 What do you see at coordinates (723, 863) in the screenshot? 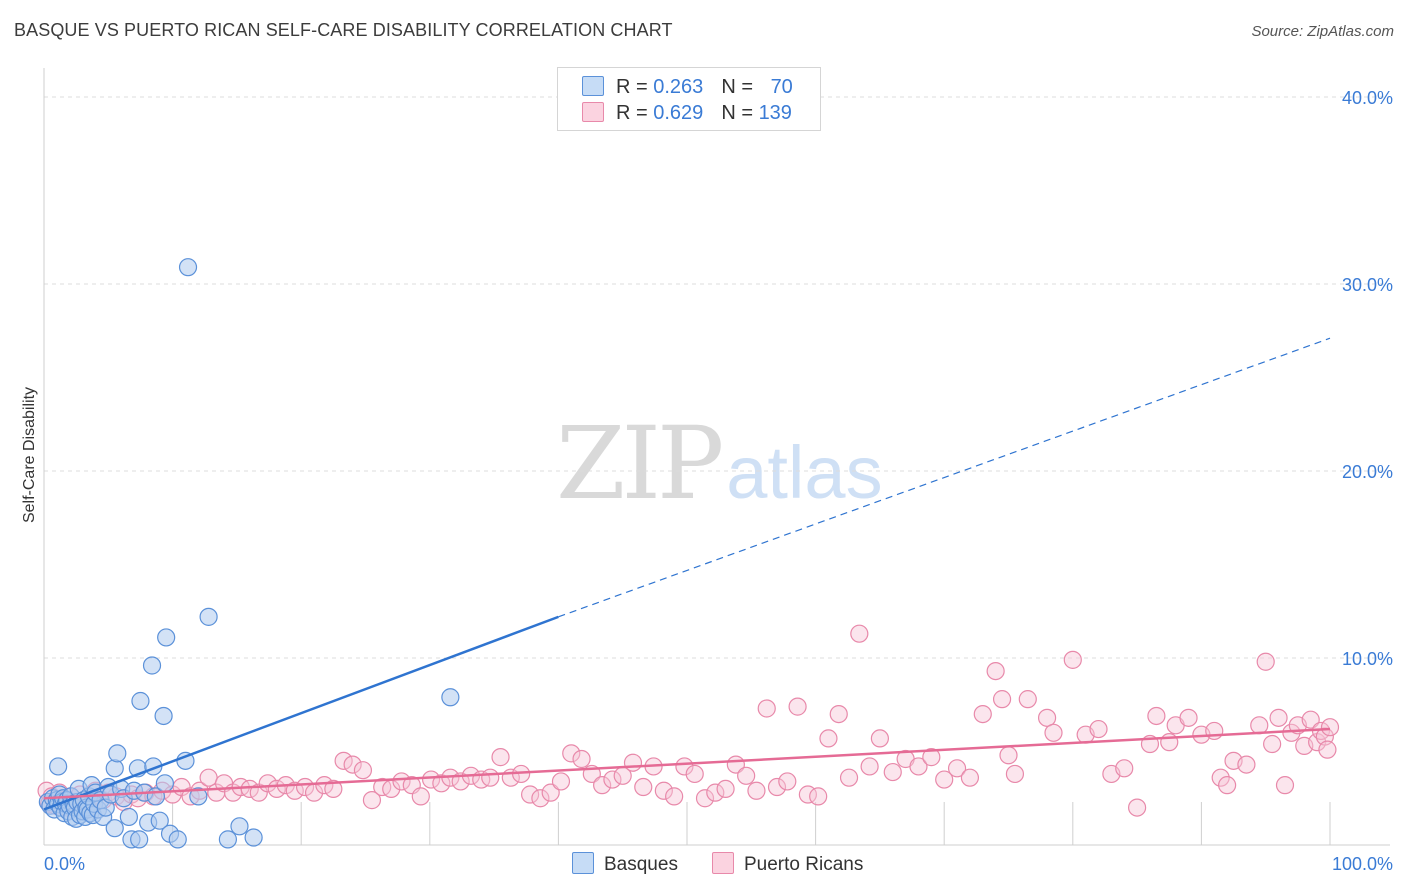
I see `puerto-rican-swatch` at bounding box center [723, 863].